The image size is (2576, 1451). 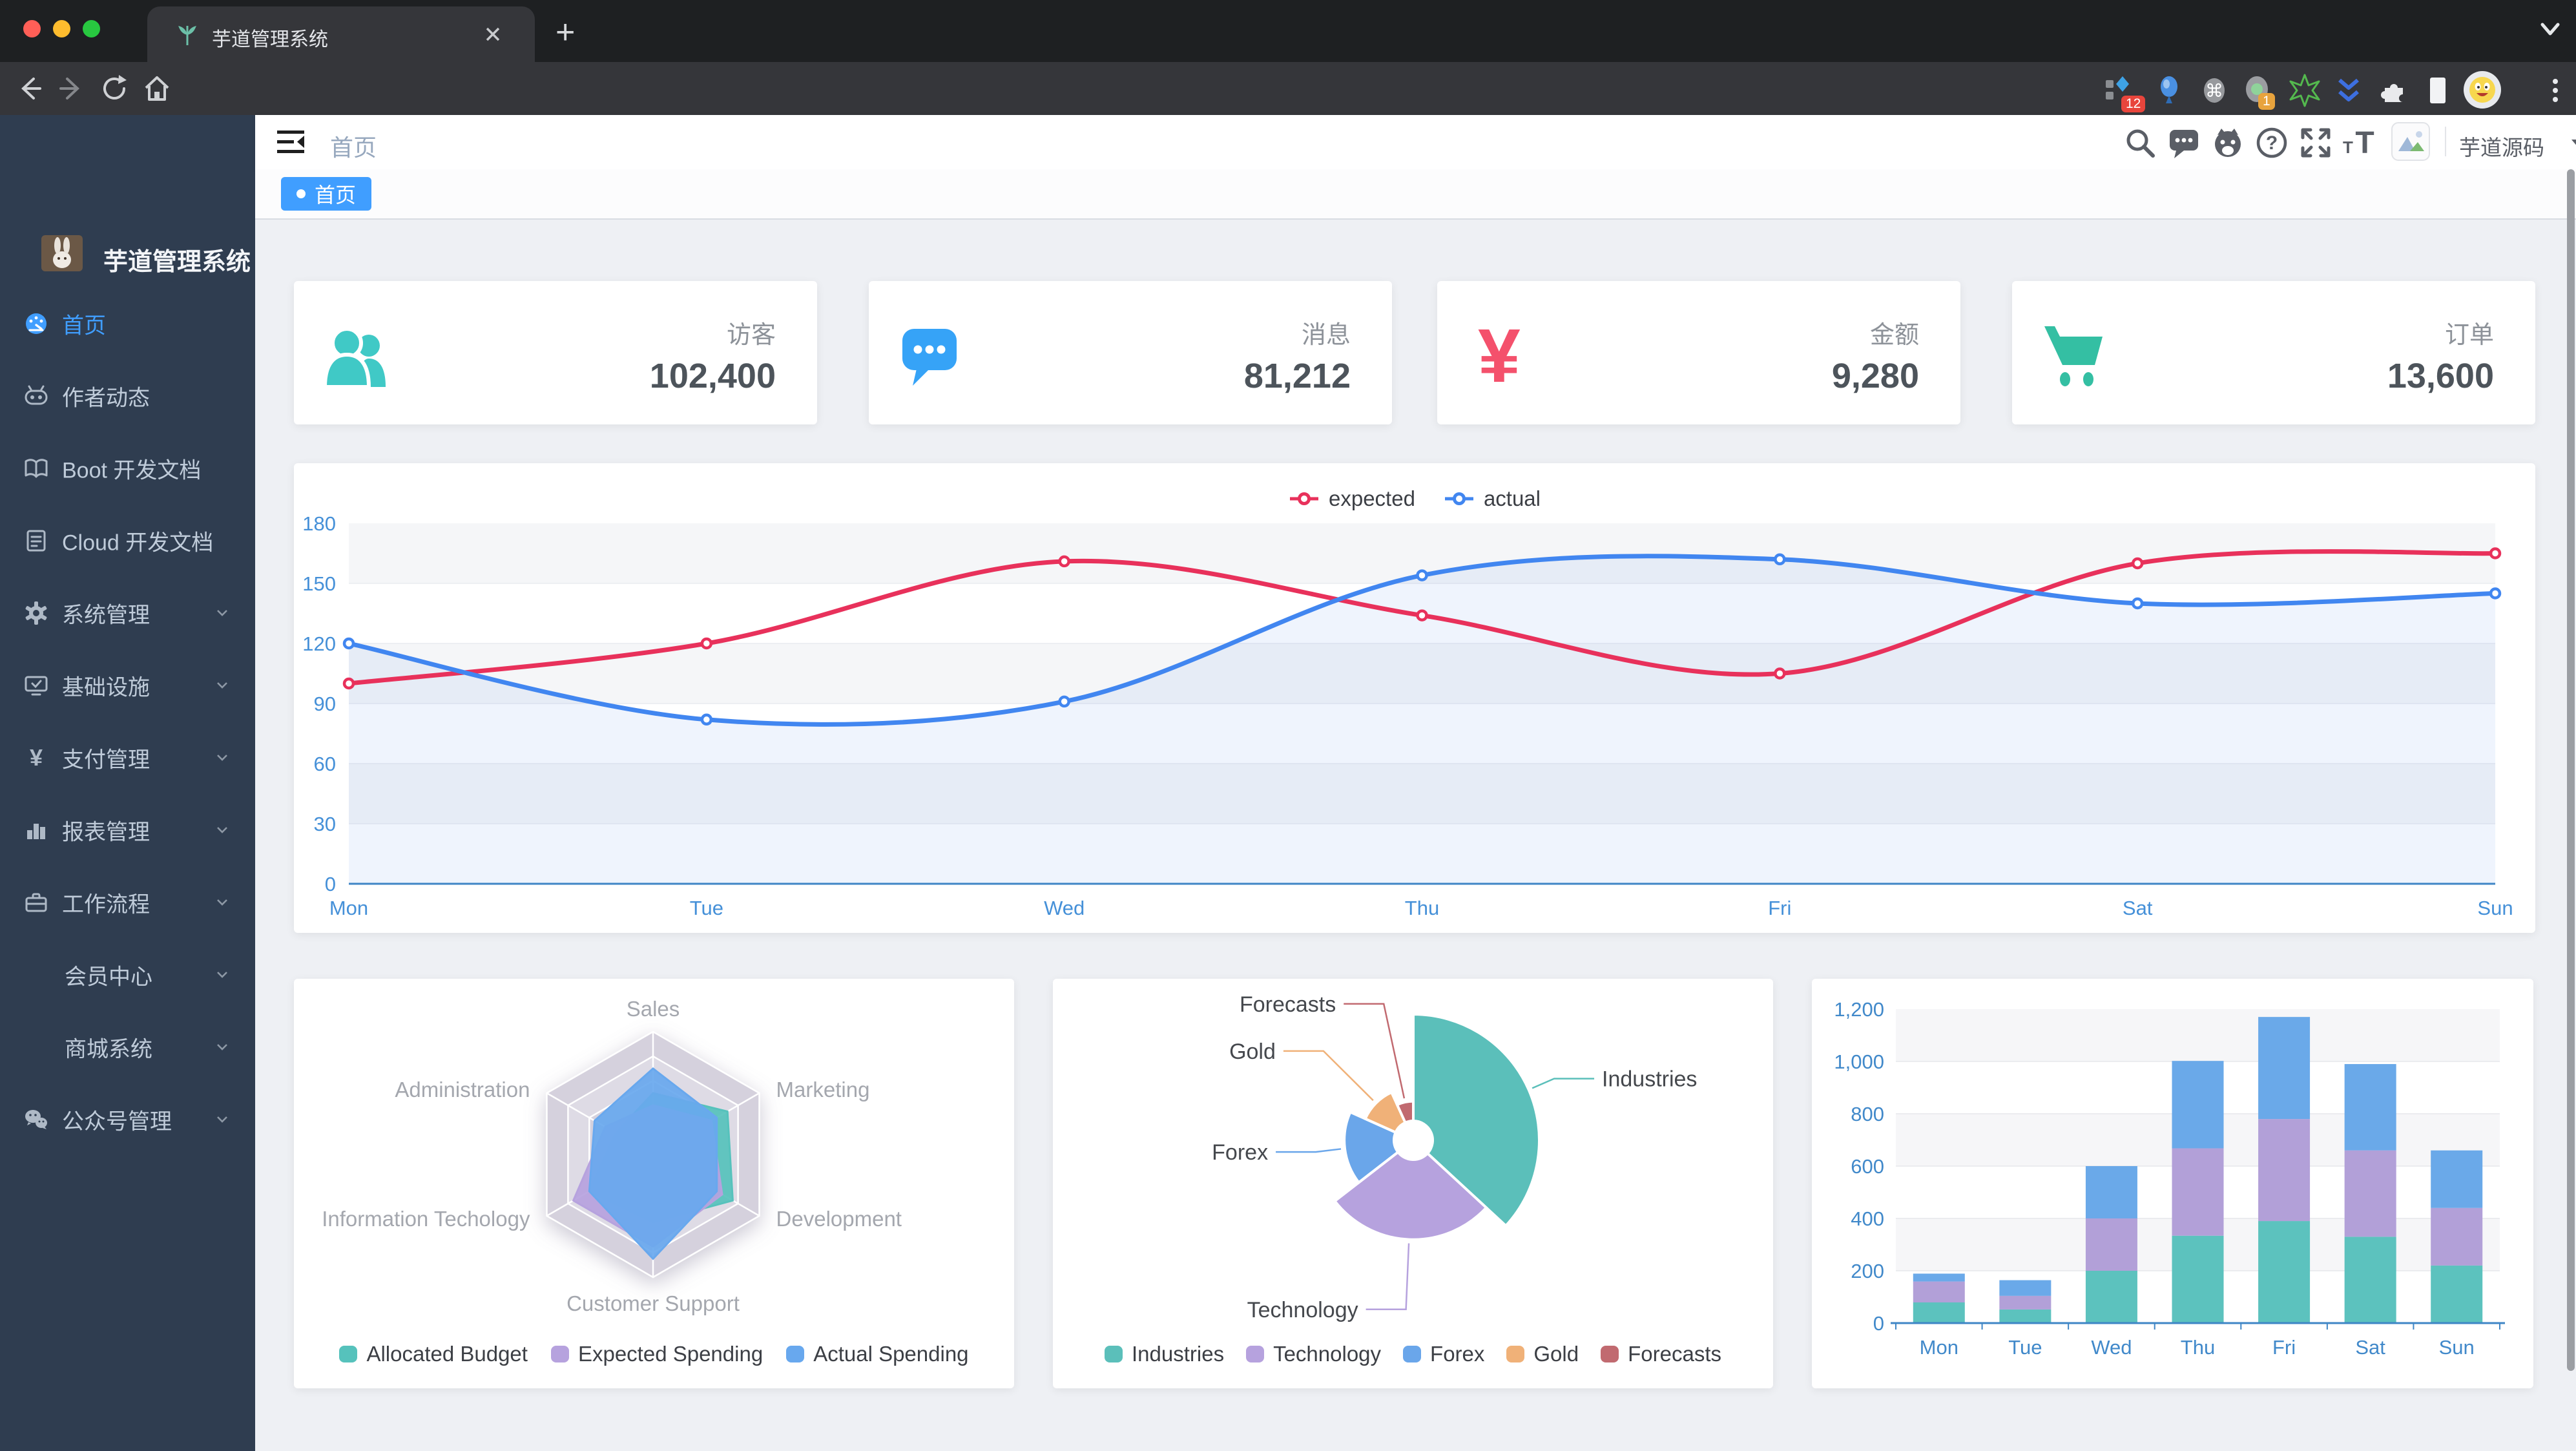 I want to click on sidebar-item-mall-system: 商城系统, so click(x=127, y=1047).